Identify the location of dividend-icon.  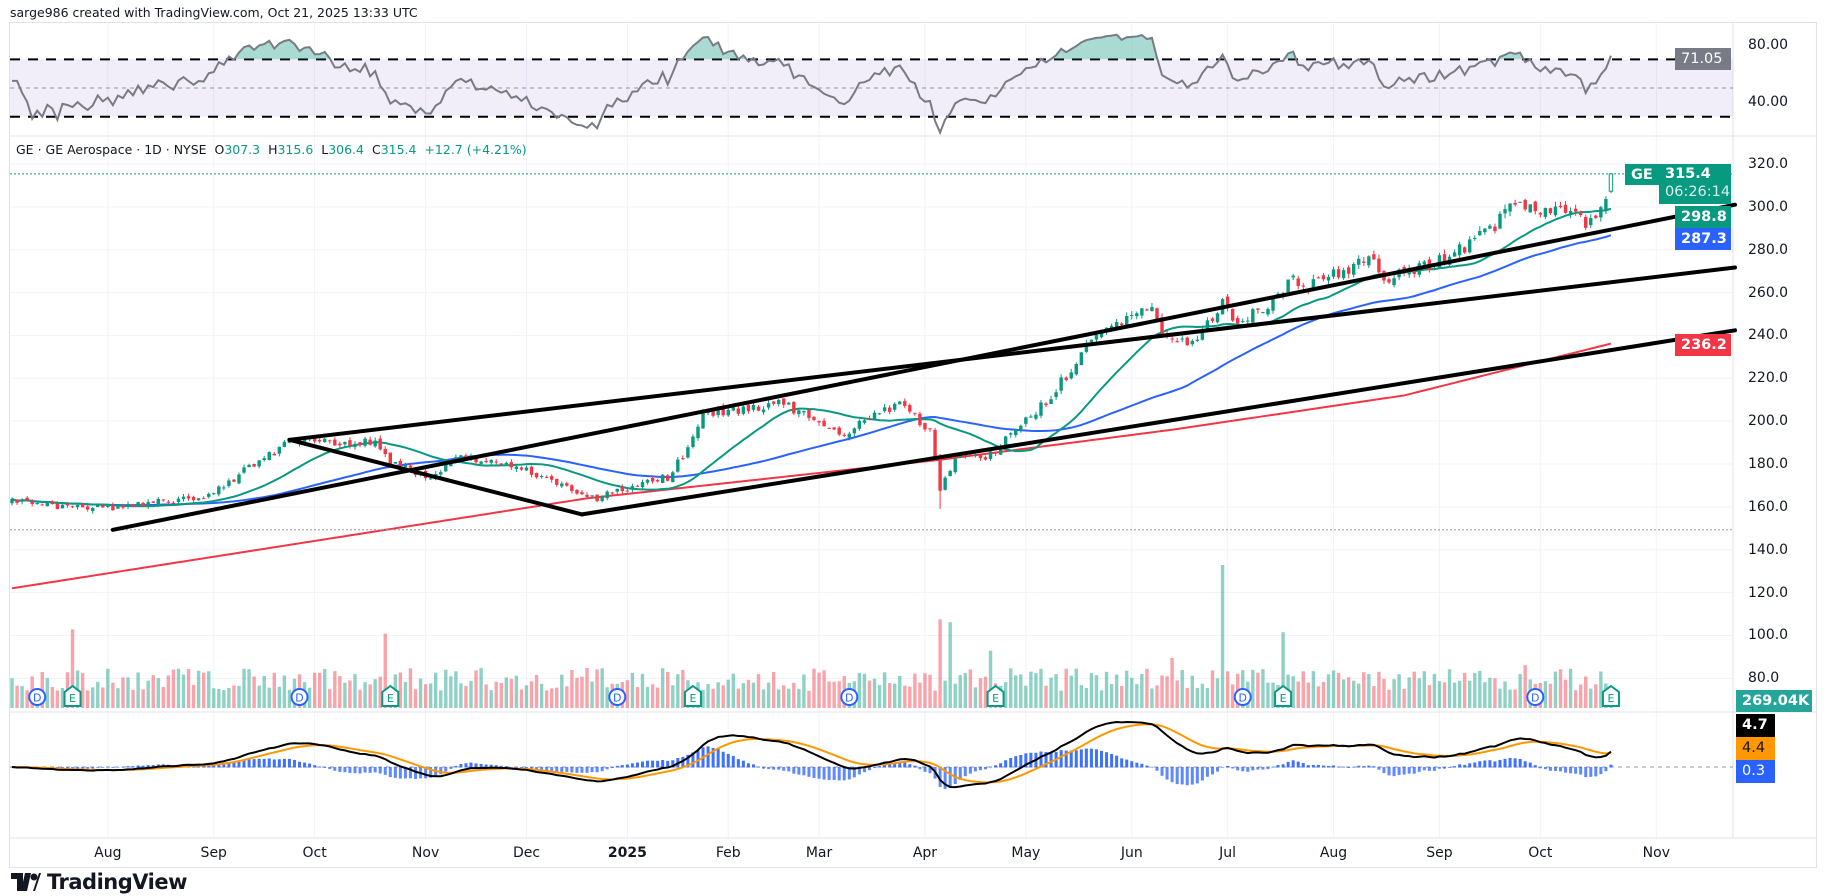
(849, 697).